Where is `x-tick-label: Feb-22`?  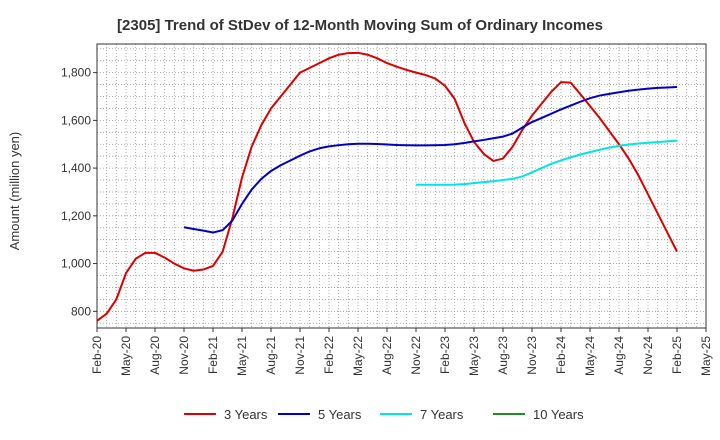
x-tick-label: Feb-22 is located at coordinates (329, 355).